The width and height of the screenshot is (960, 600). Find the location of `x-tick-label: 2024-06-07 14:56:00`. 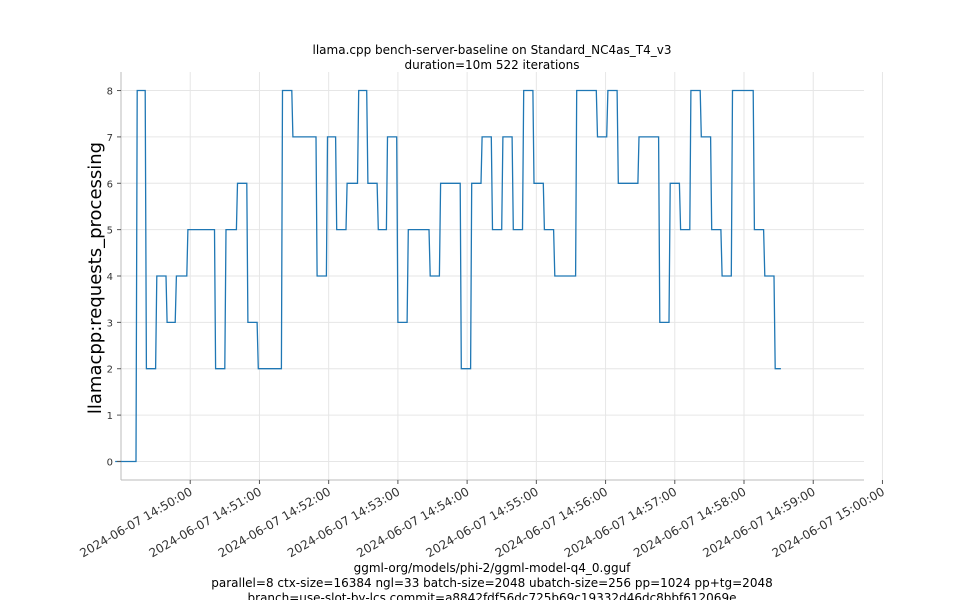

x-tick-label: 2024-06-07 14:56:00 is located at coordinates (551, 522).